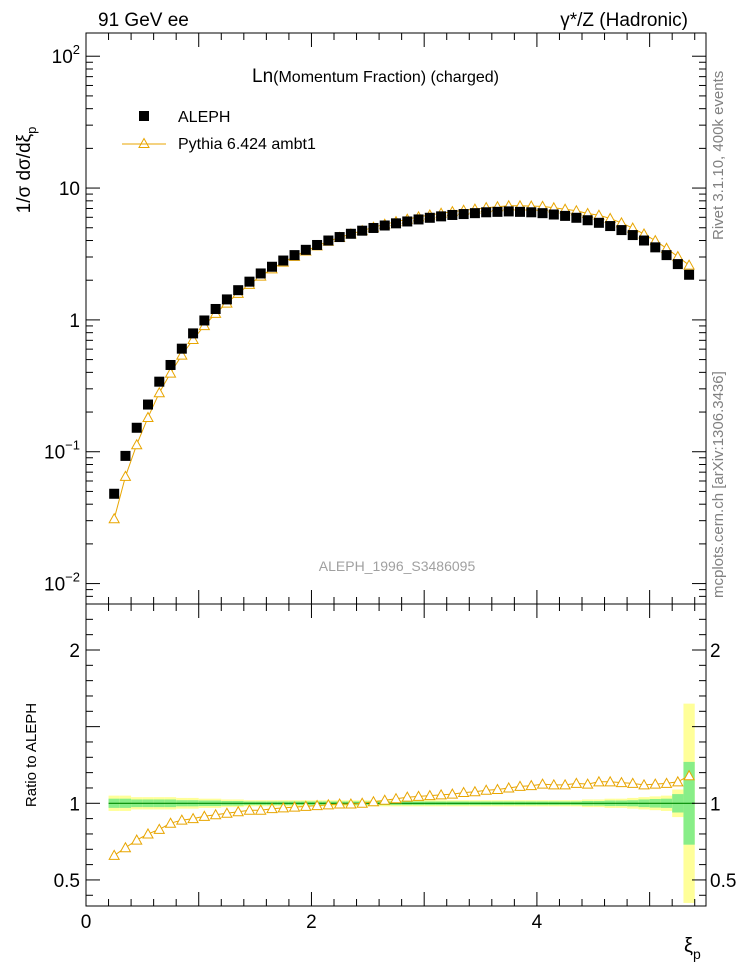  Describe the element at coordinates (144, 116) in the screenshot. I see `legend-marker-aleph` at that location.